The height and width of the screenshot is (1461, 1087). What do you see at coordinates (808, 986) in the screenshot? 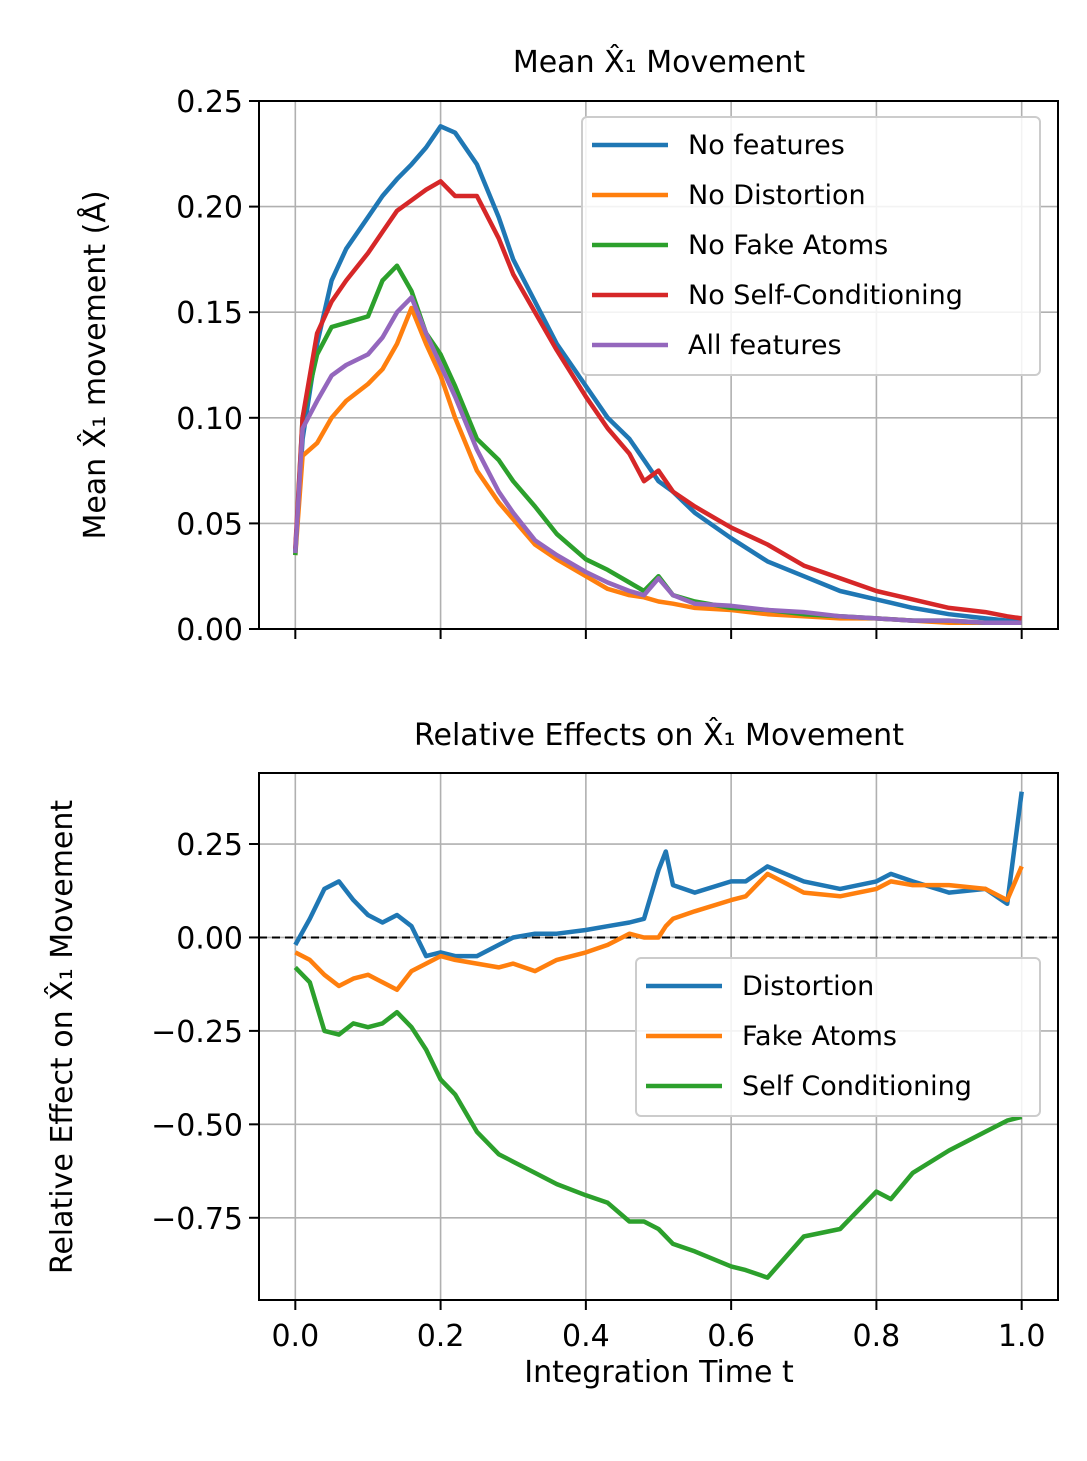
I see `legend-label: Distortion` at bounding box center [808, 986].